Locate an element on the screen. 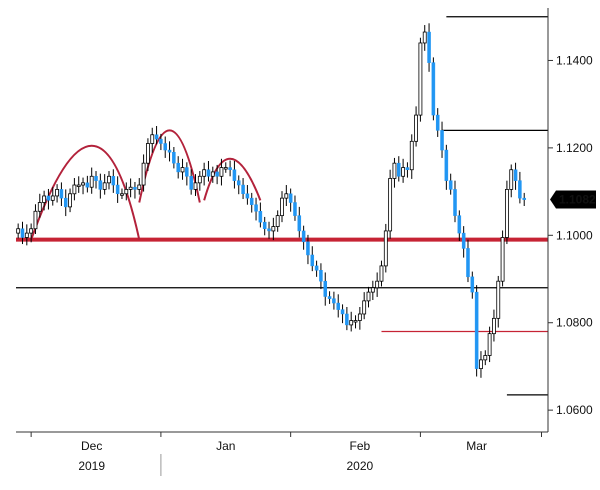 The height and width of the screenshot is (490, 600). arc-right-shoulder is located at coordinates (232, 179).